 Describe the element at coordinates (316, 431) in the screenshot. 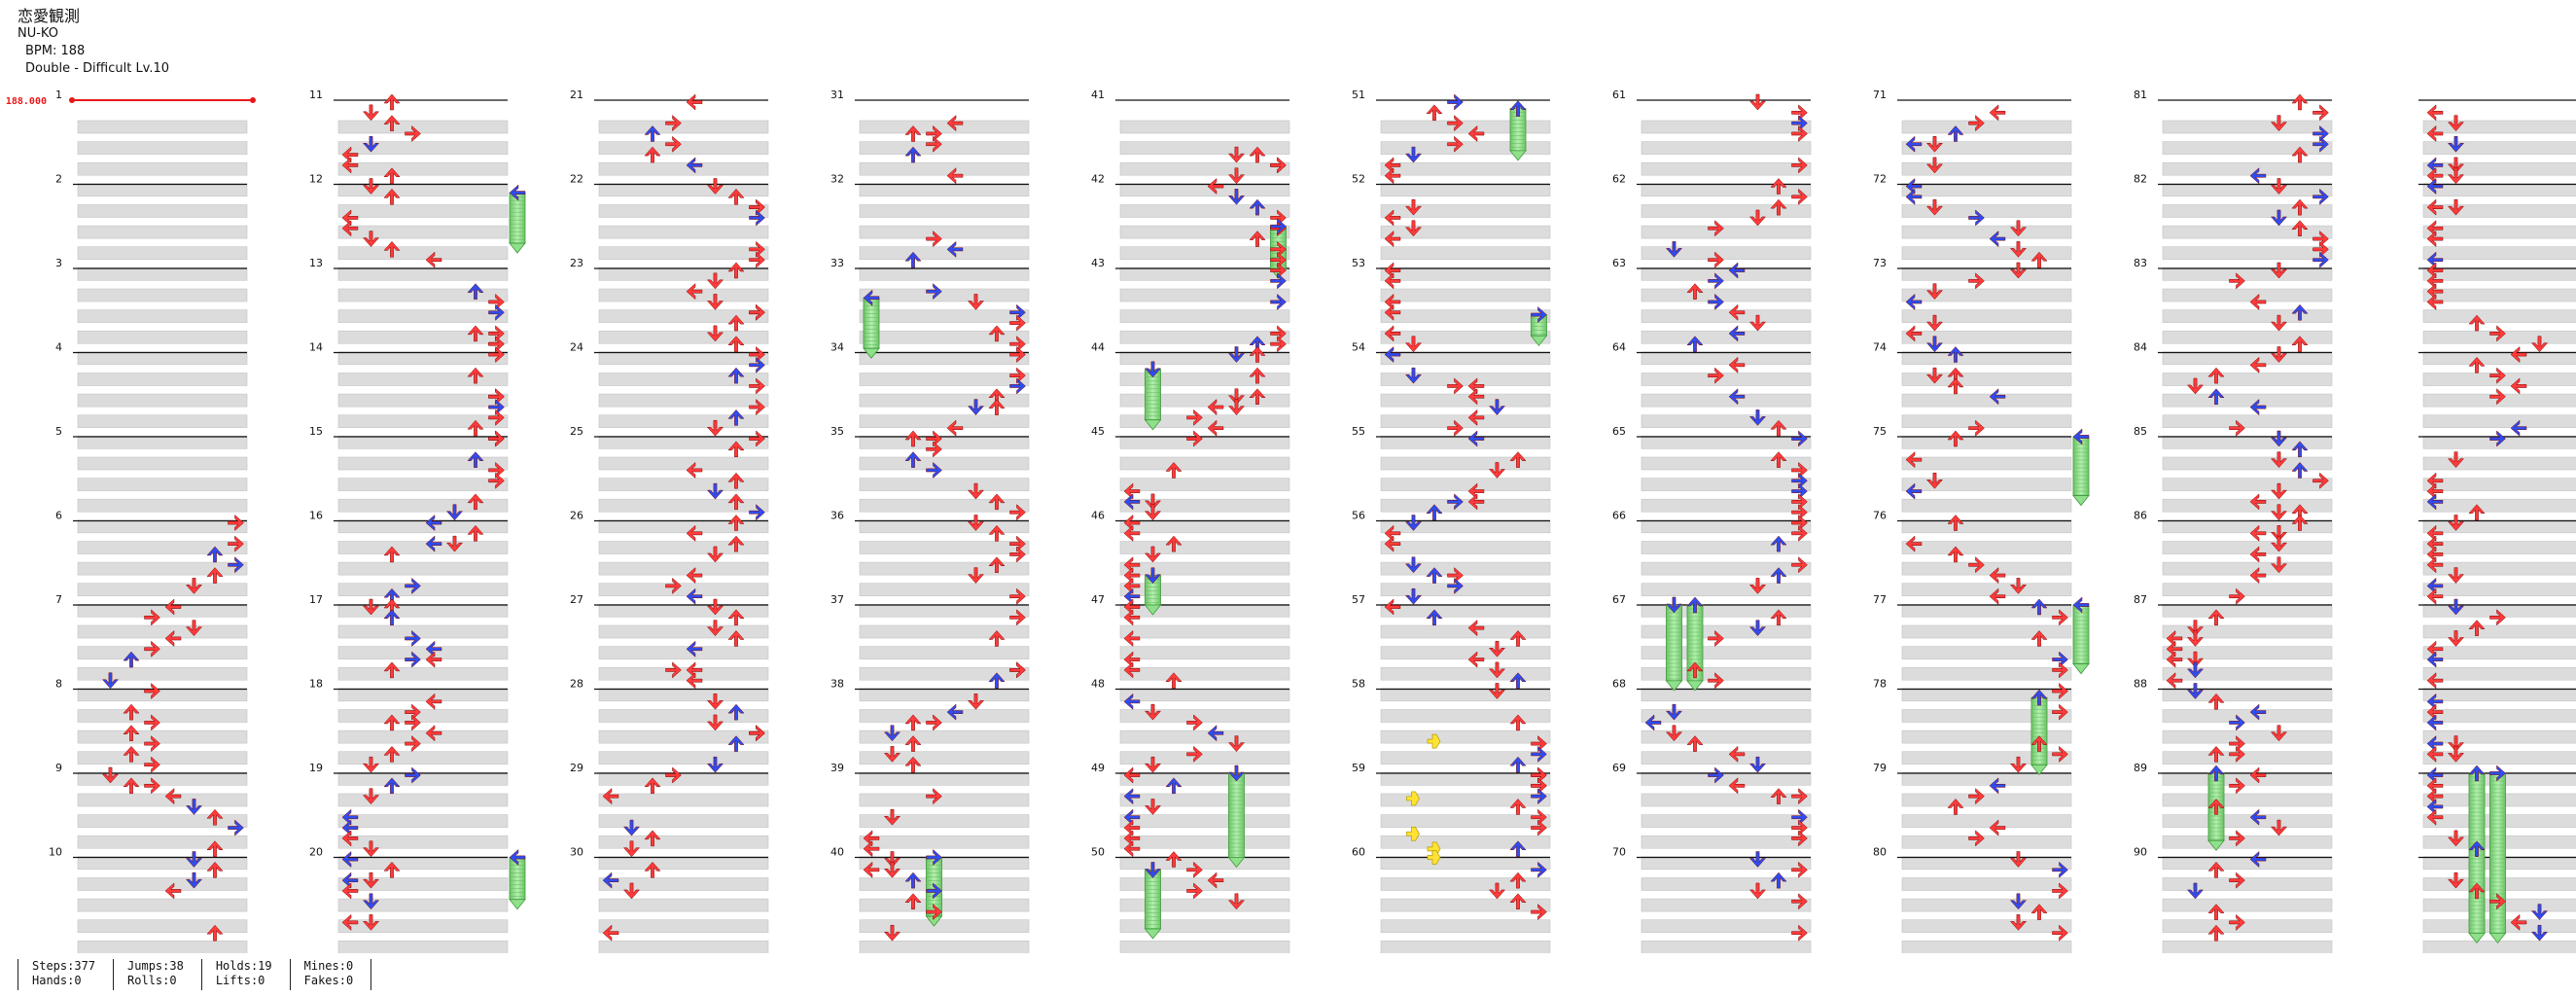

I see `measure-number: 15` at that location.